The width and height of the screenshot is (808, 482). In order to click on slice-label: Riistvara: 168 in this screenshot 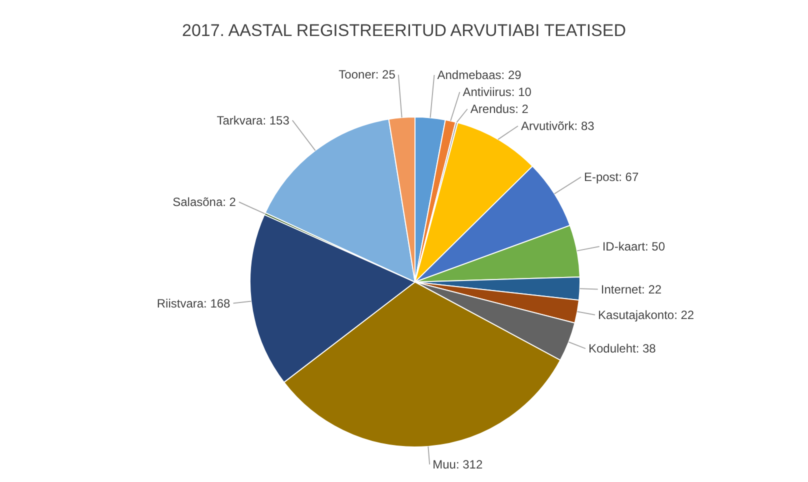, I will do `click(193, 303)`.